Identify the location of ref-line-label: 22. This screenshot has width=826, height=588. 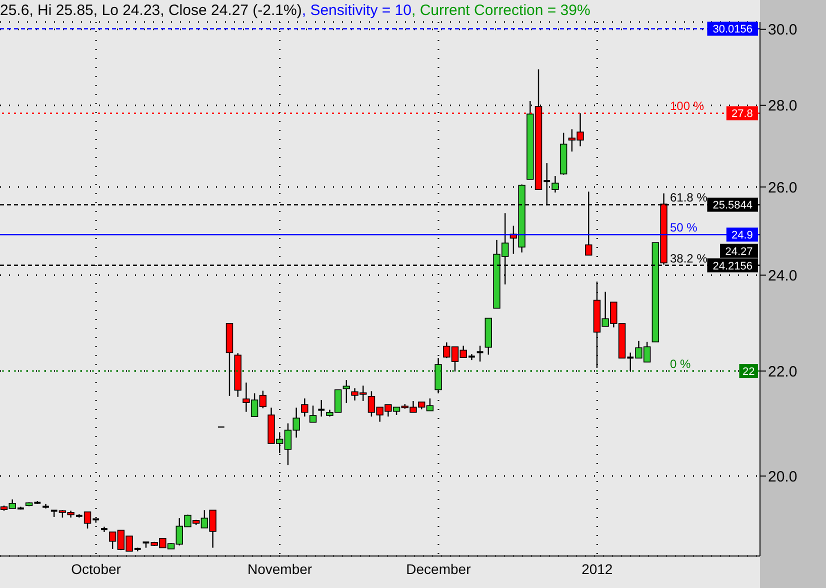
(748, 372).